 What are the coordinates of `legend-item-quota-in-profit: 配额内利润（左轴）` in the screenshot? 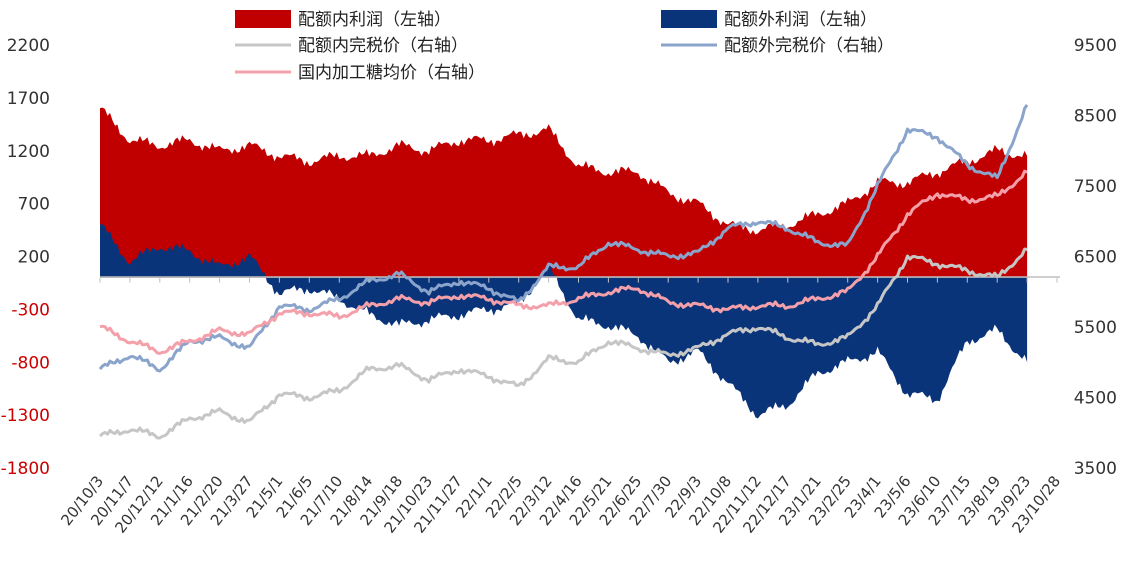 It's located at (343, 20).